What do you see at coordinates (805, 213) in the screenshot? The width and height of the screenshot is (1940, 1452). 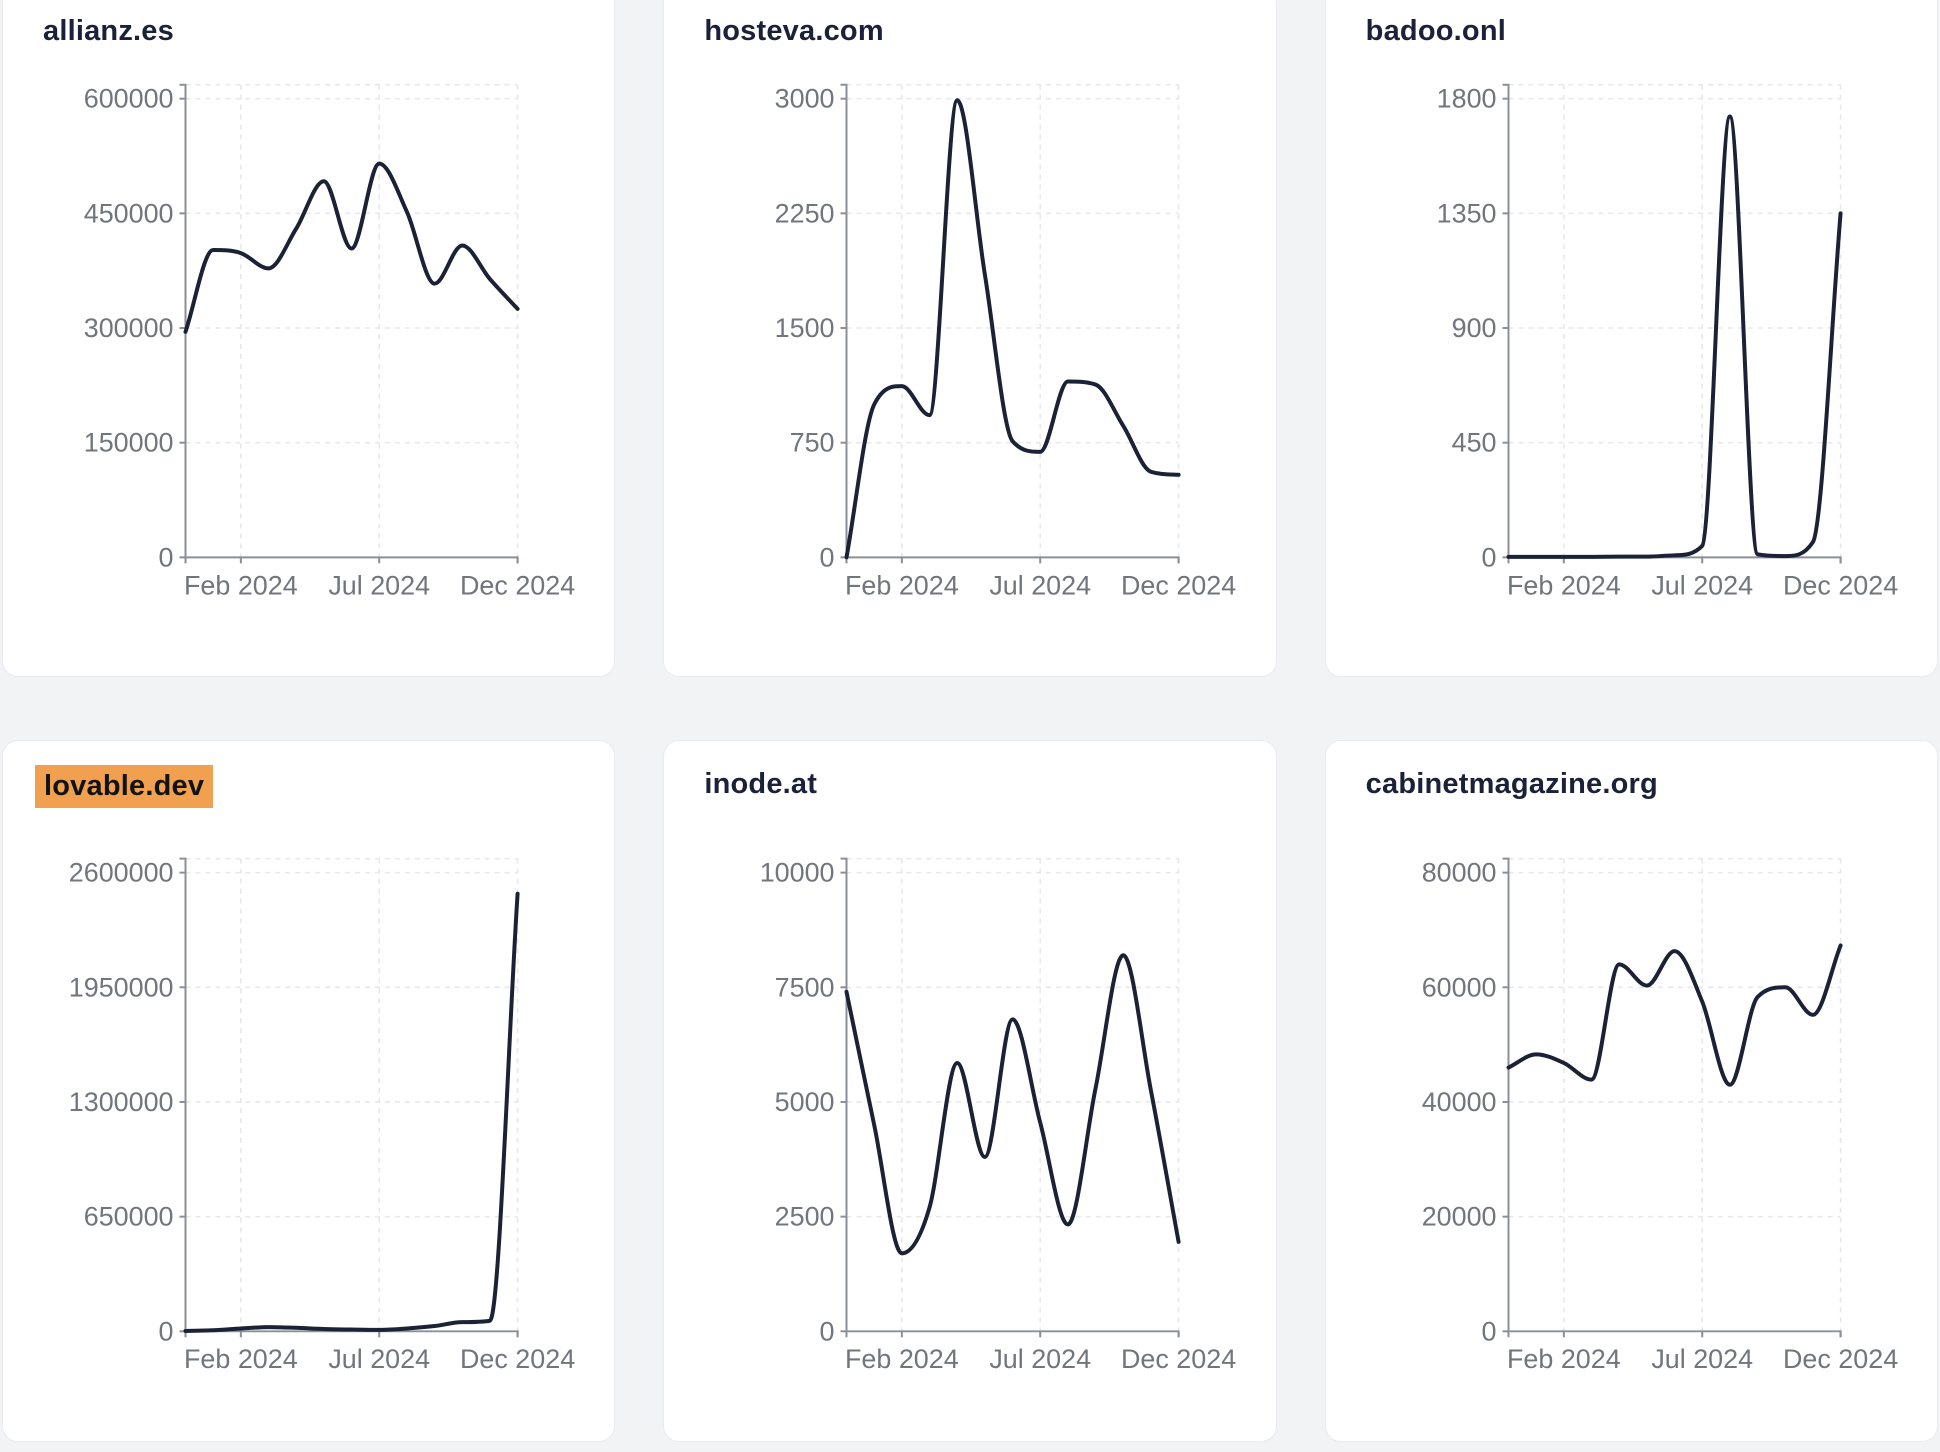 I see `y-axis-tick-label: 2250` at bounding box center [805, 213].